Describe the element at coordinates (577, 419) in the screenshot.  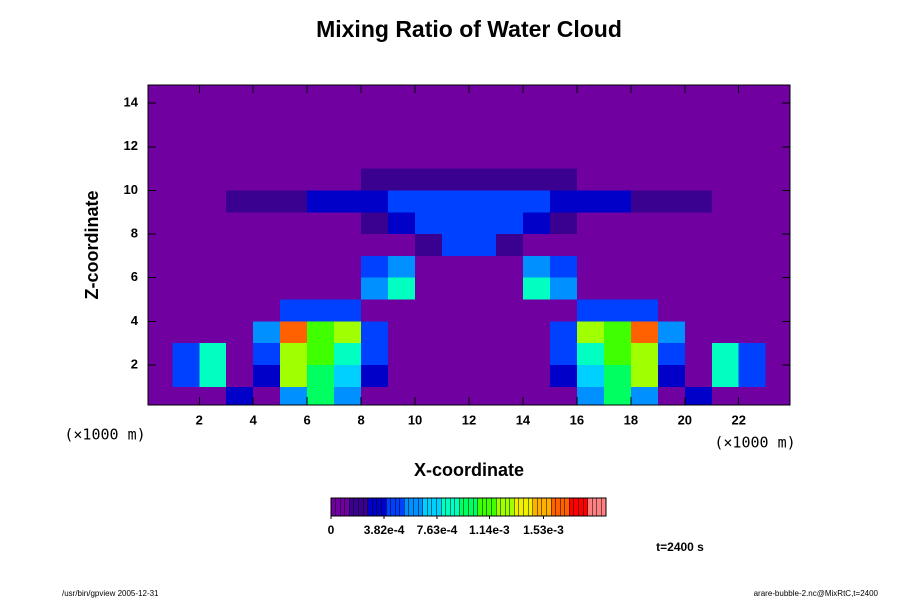
I see `x-tick-label: 16` at that location.